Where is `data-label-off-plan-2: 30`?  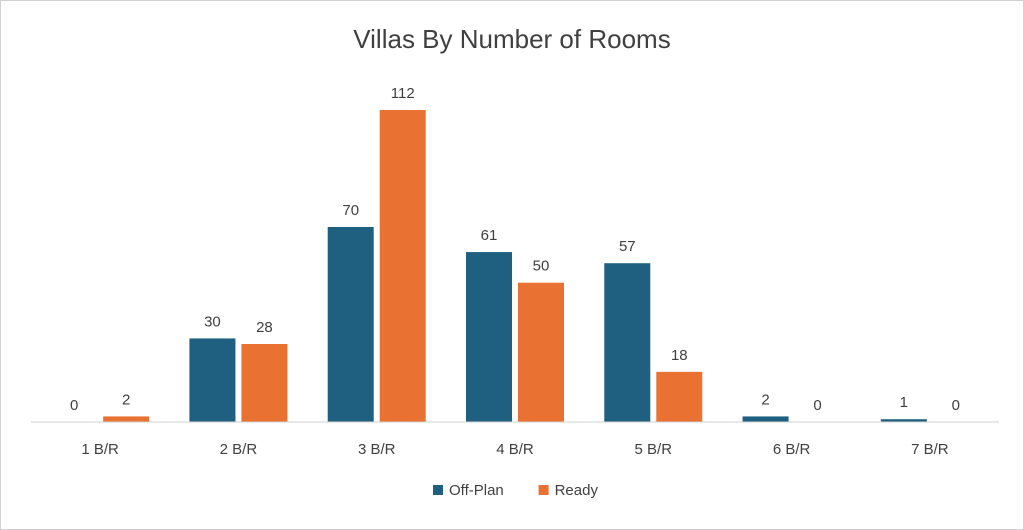 data-label-off-plan-2: 30 is located at coordinates (212, 321).